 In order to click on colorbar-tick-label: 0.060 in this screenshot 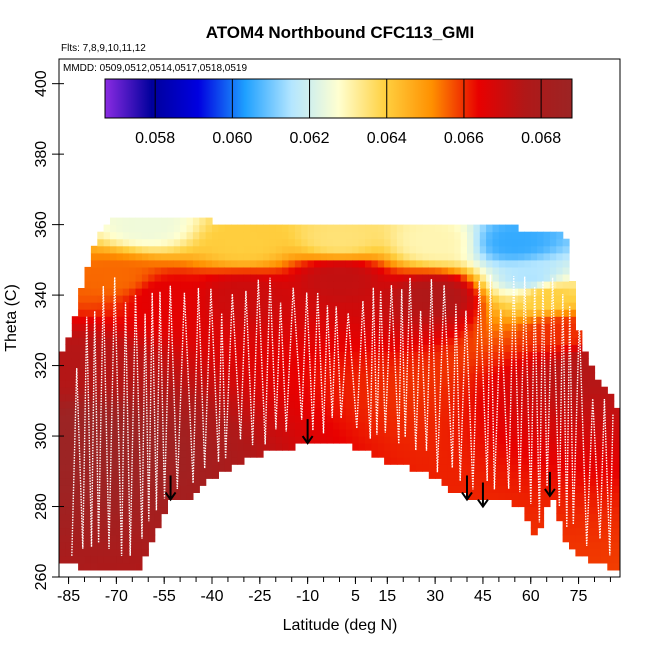, I will do `click(232, 138)`.